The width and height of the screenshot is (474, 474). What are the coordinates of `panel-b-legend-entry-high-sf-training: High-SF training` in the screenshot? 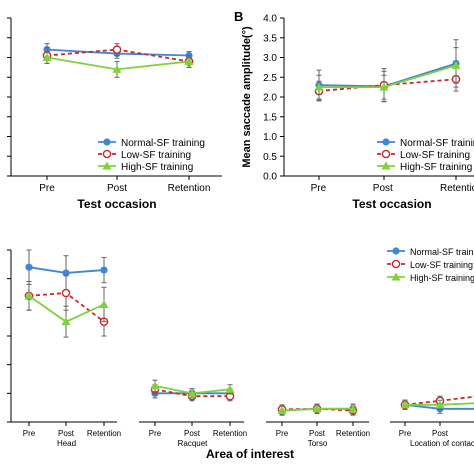 It's located at (424, 167).